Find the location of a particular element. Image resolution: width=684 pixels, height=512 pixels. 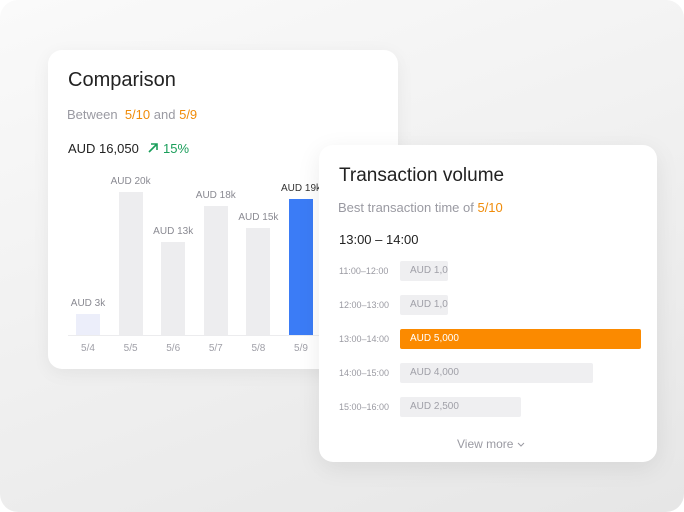

value-label: AUD 15k is located at coordinates (258, 217).